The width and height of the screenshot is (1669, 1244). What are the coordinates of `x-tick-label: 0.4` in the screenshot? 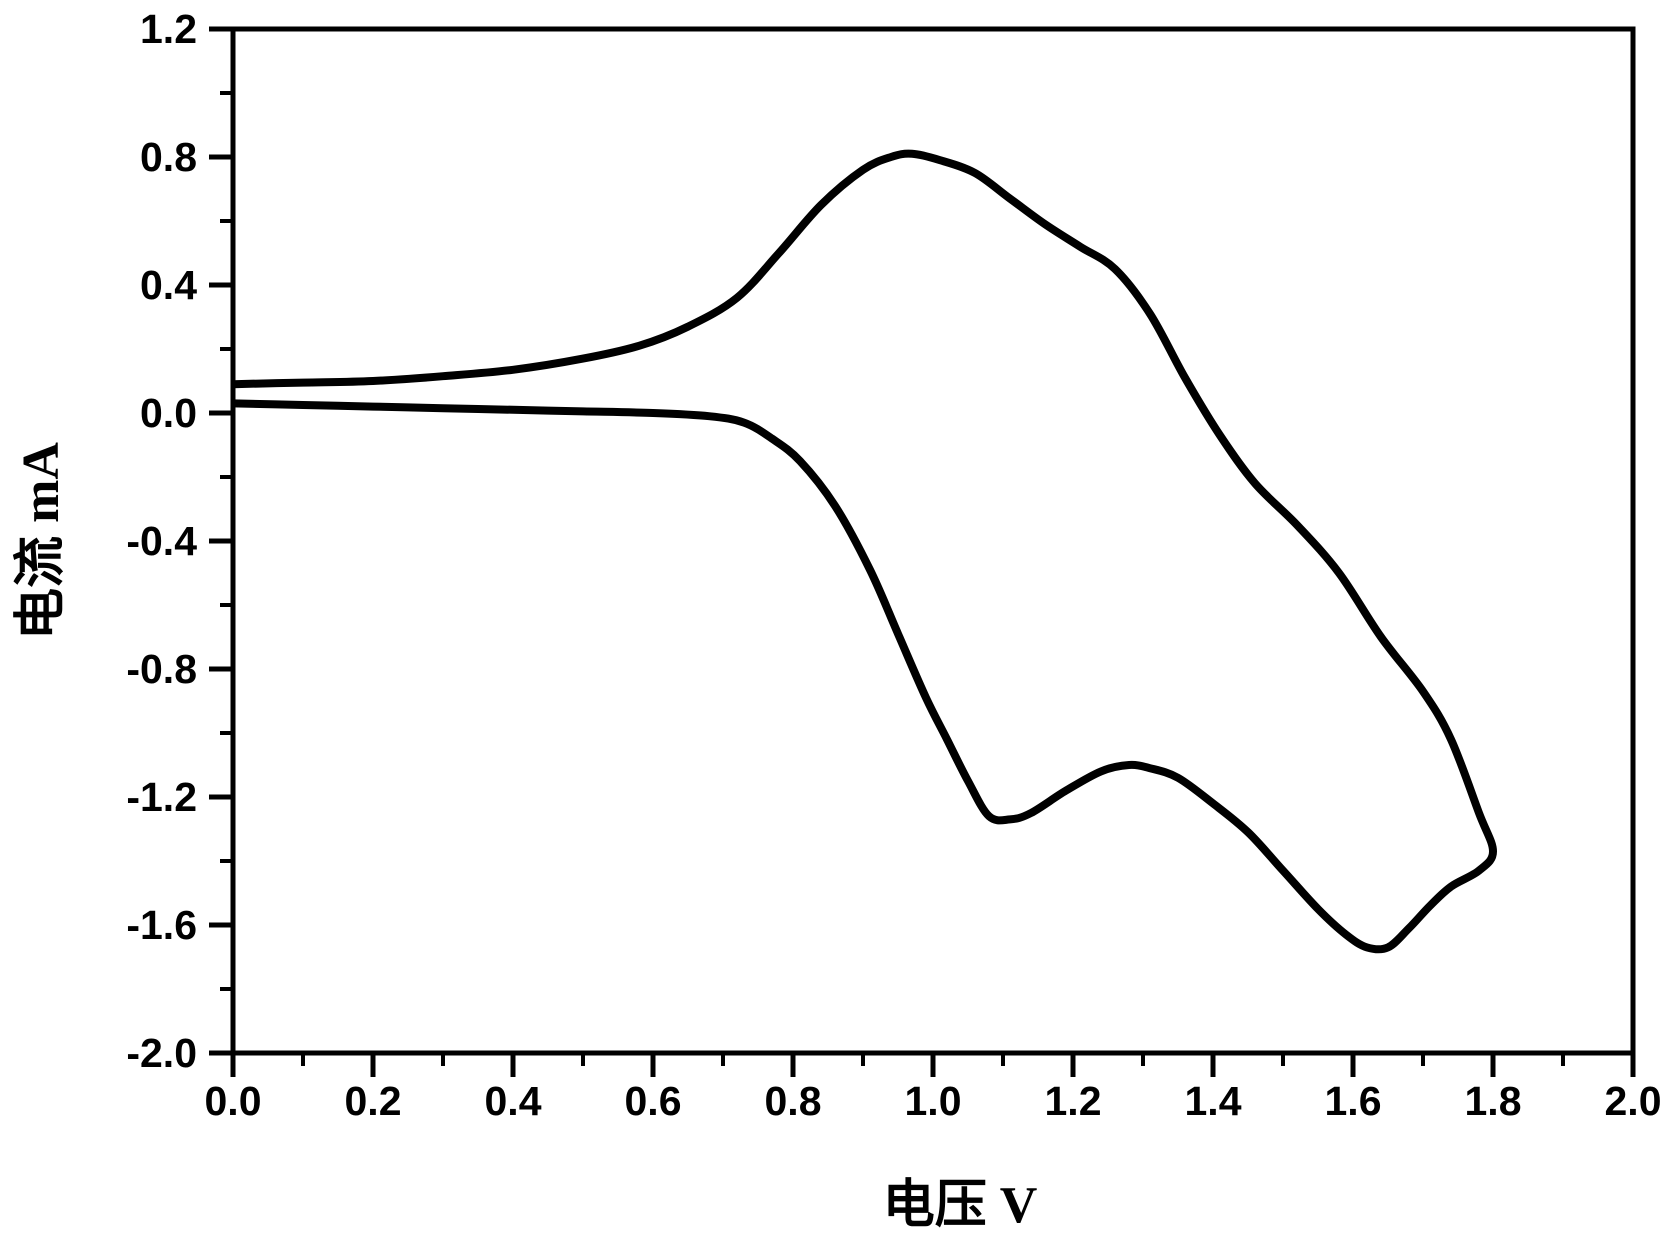 It's located at (513, 1101).